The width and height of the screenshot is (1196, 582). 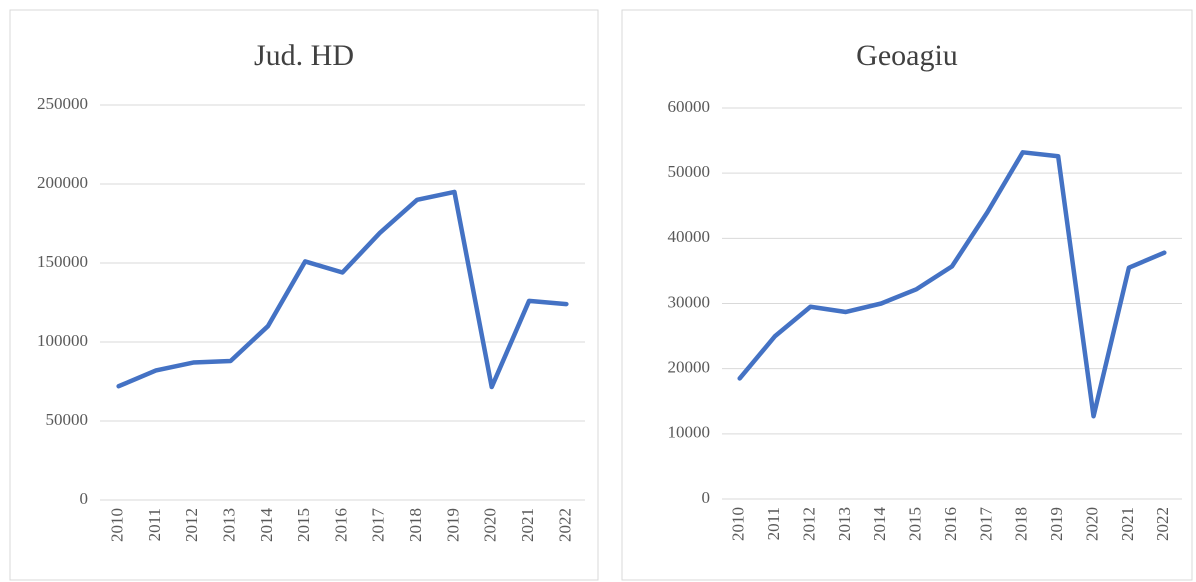 I want to click on y-tick-label: 30000, so click(x=689, y=301).